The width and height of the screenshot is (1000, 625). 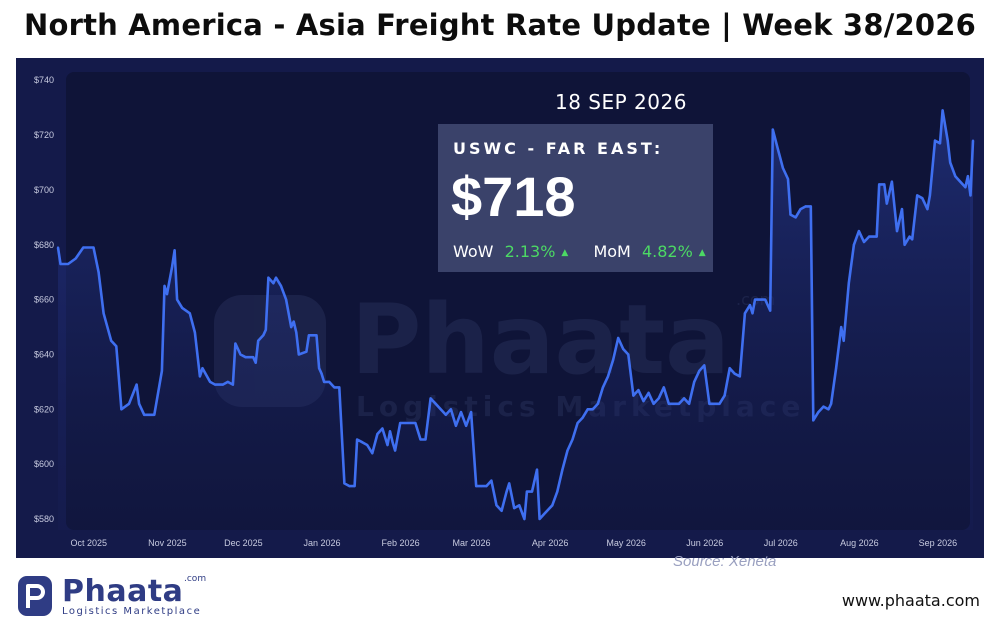 What do you see at coordinates (35, 596) in the screenshot?
I see `phaata-logo-icon` at bounding box center [35, 596].